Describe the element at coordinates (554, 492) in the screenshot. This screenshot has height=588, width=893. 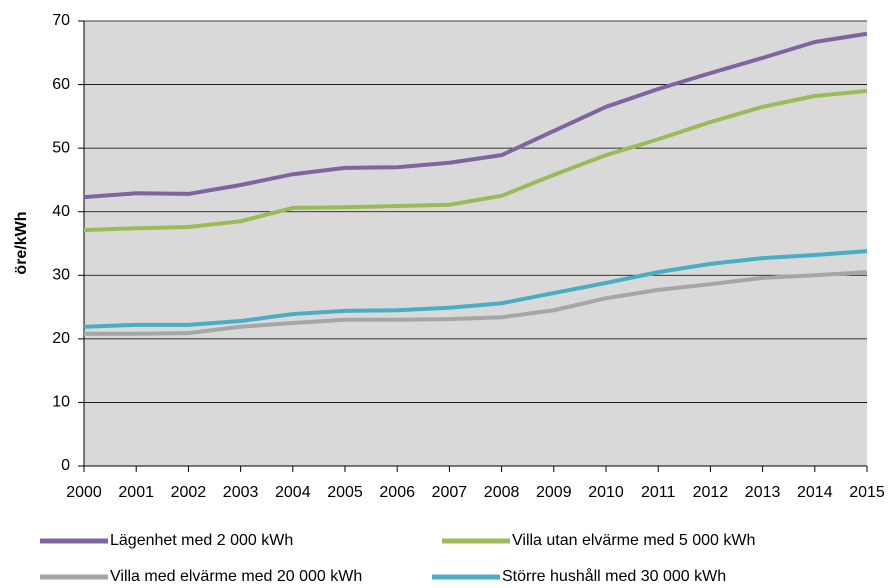
I see `x-tick-label: 2009` at that location.